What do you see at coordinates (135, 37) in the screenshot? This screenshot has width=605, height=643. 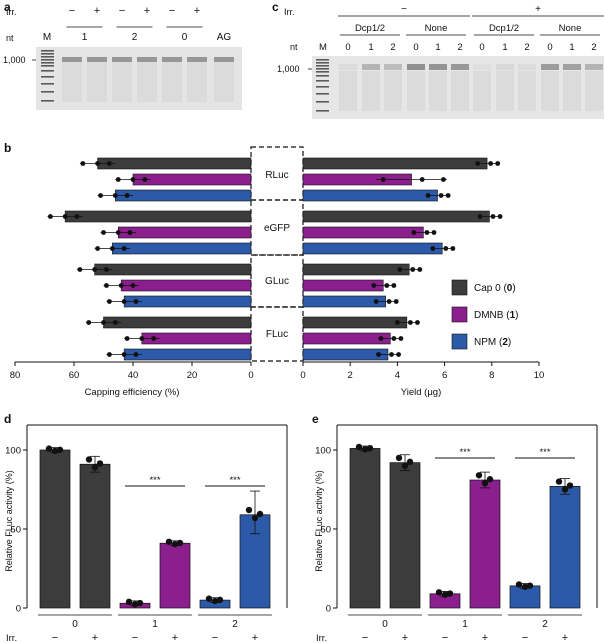 I see `panel-a-group-label: 2` at bounding box center [135, 37].